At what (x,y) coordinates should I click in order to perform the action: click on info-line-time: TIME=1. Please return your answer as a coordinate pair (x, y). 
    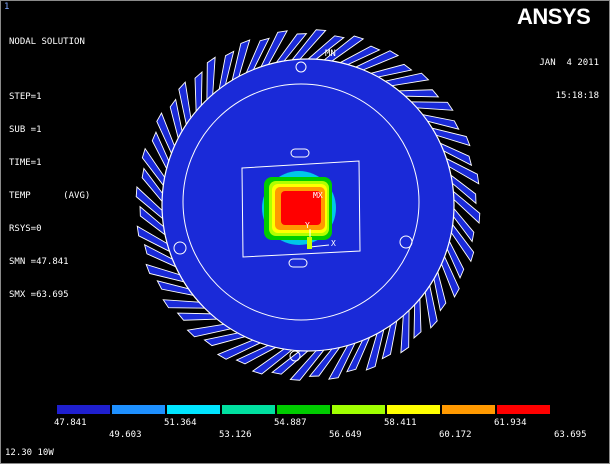
    Looking at the image, I should click on (25, 163).